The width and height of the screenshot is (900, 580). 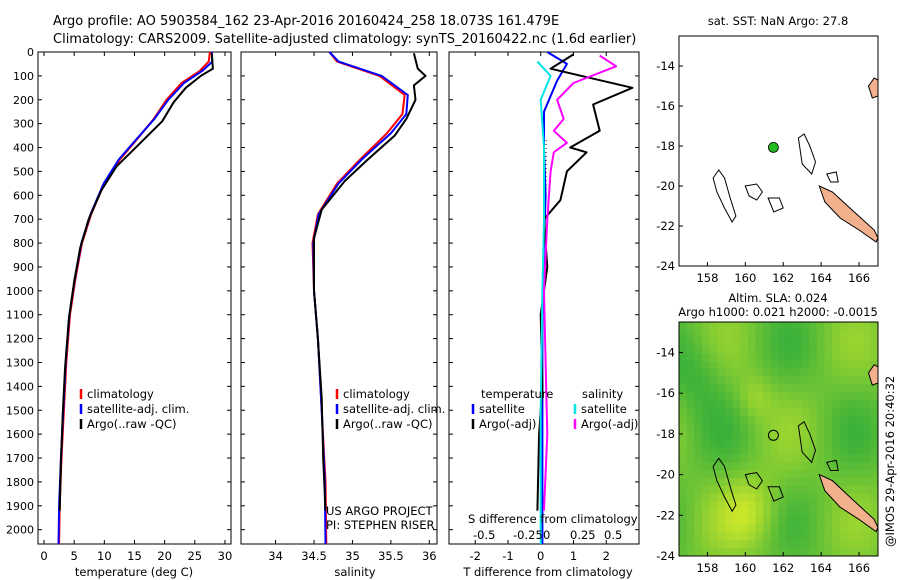 I want to click on sla-map-axes: 158 160 162 164 166 -14 -16 -18 -20 -22 -24, so click(x=763, y=460).